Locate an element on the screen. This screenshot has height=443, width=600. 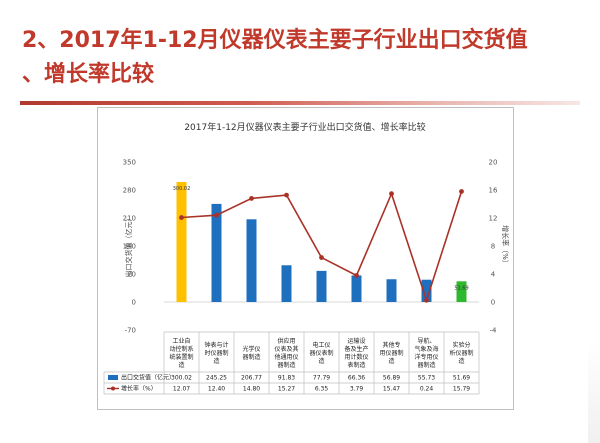
y-tick-label: -70 is located at coordinates (130, 331).